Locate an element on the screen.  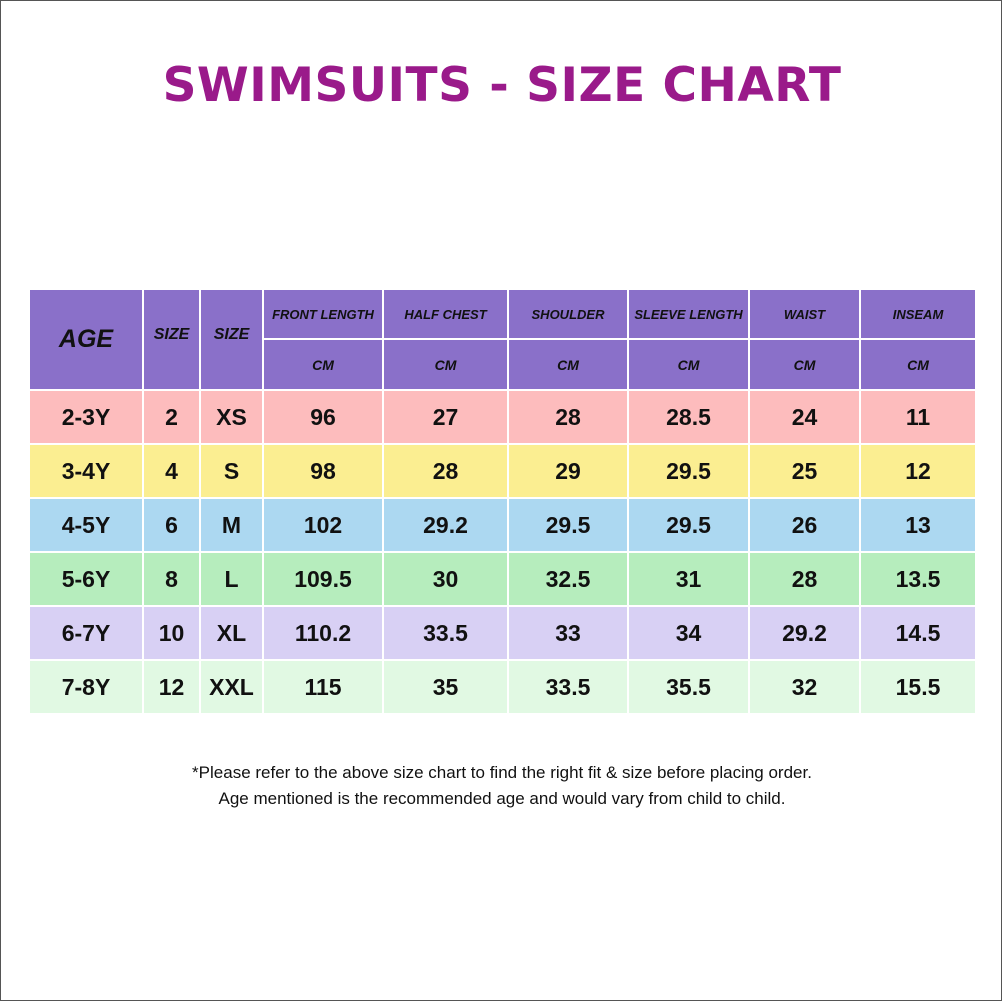
cell-age: 5-6Y is located at coordinates (86, 579).